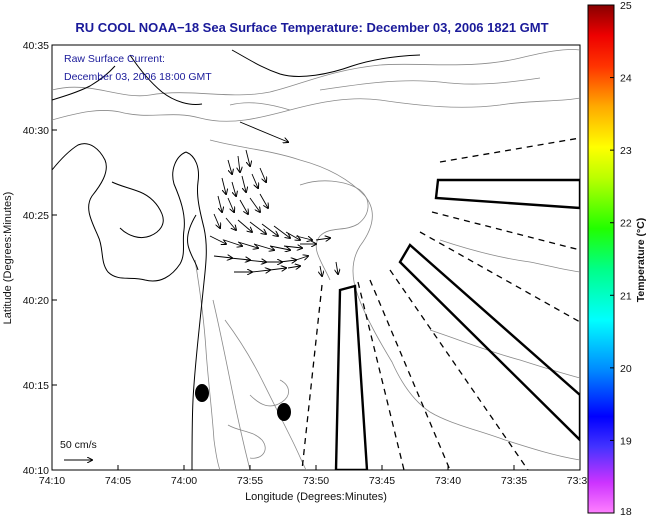 Image resolution: width=651 pixels, height=518 pixels. I want to click on y-tick-label: 40:20, so click(36, 301).